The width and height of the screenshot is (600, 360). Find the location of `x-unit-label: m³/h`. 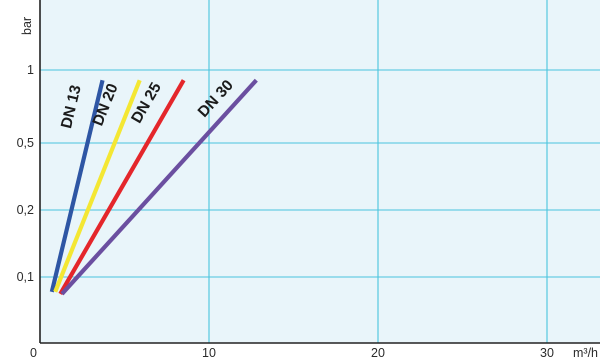

x-unit-label: m³/h is located at coordinates (585, 353).